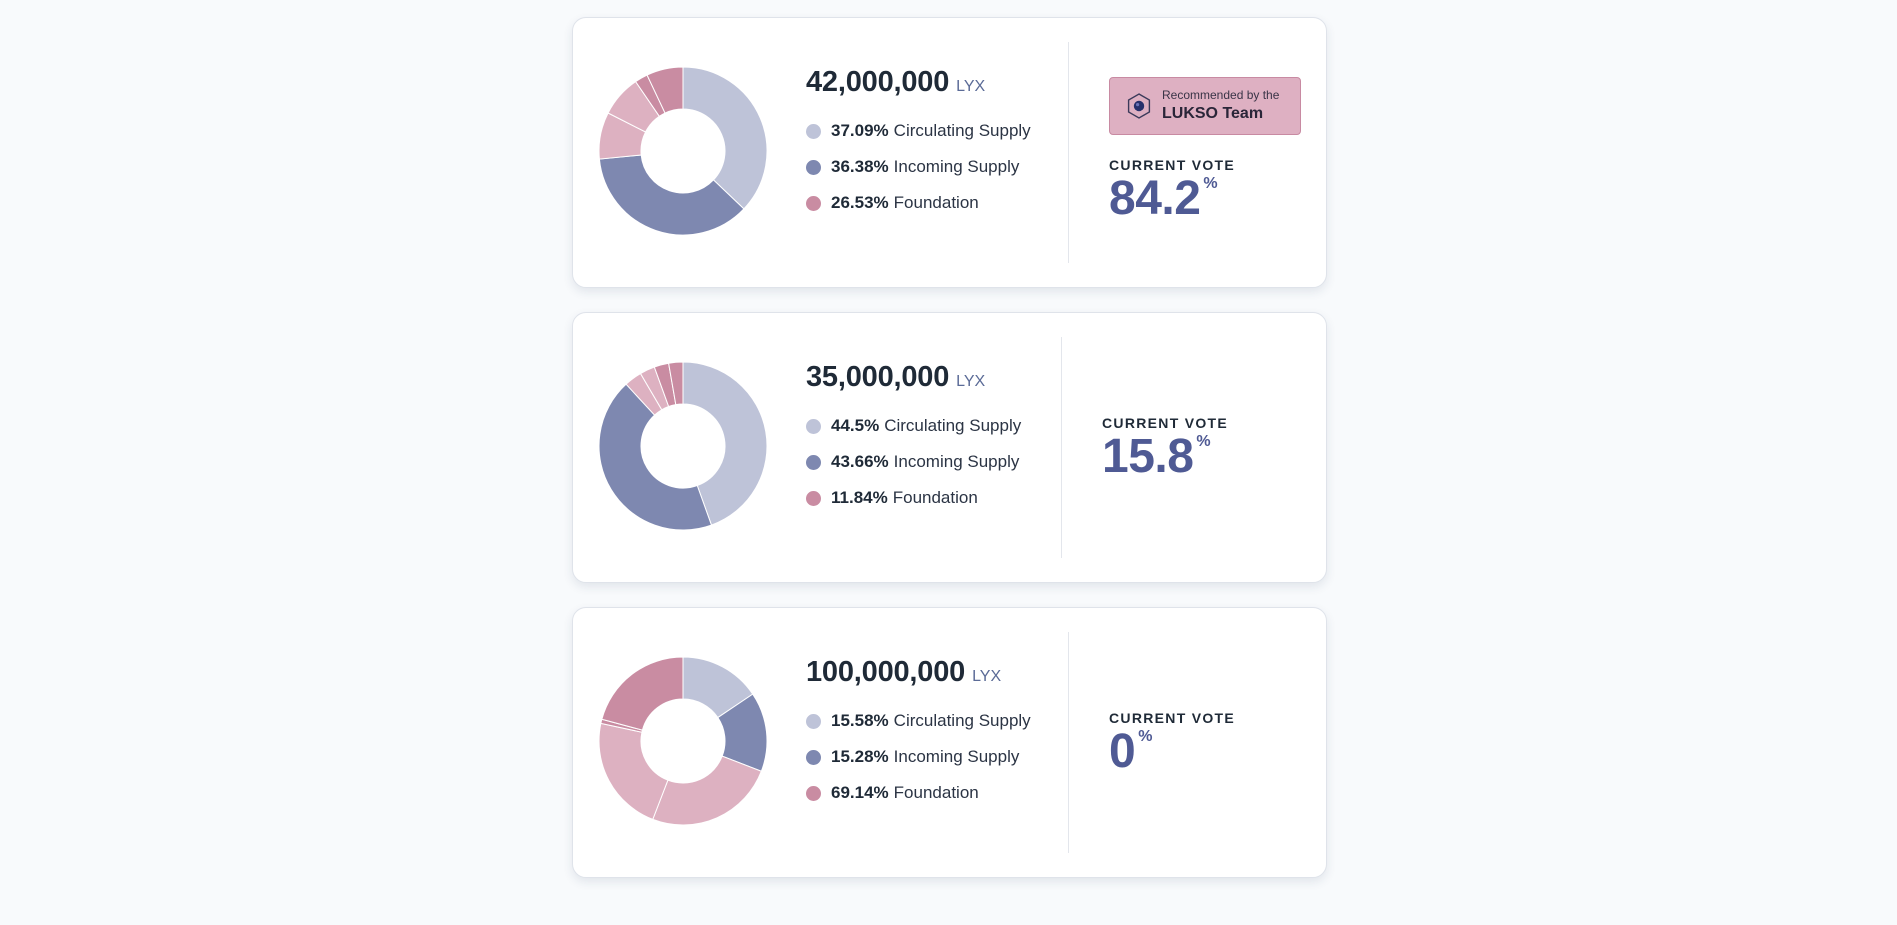 Image resolution: width=1897 pixels, height=925 pixels. I want to click on current-vote-value: 84.2 %, so click(1205, 199).